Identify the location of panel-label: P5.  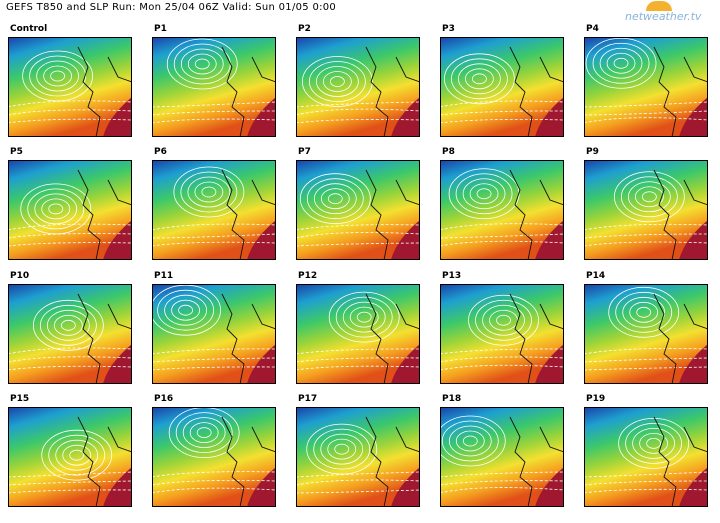
(16, 152).